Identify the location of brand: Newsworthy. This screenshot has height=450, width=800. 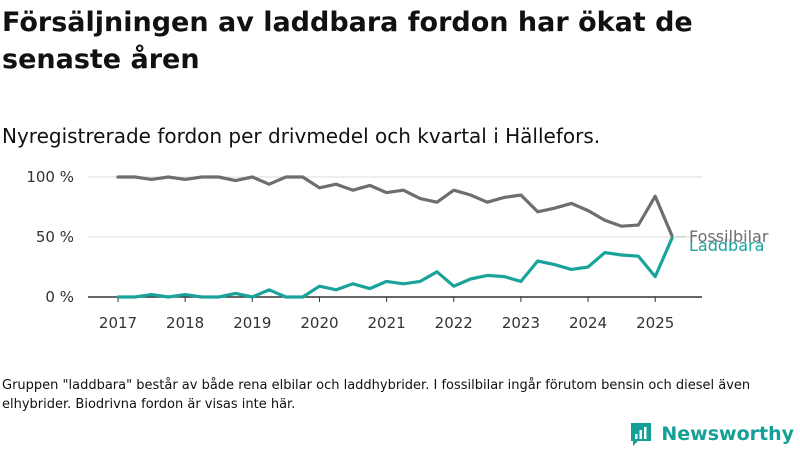
(711, 434).